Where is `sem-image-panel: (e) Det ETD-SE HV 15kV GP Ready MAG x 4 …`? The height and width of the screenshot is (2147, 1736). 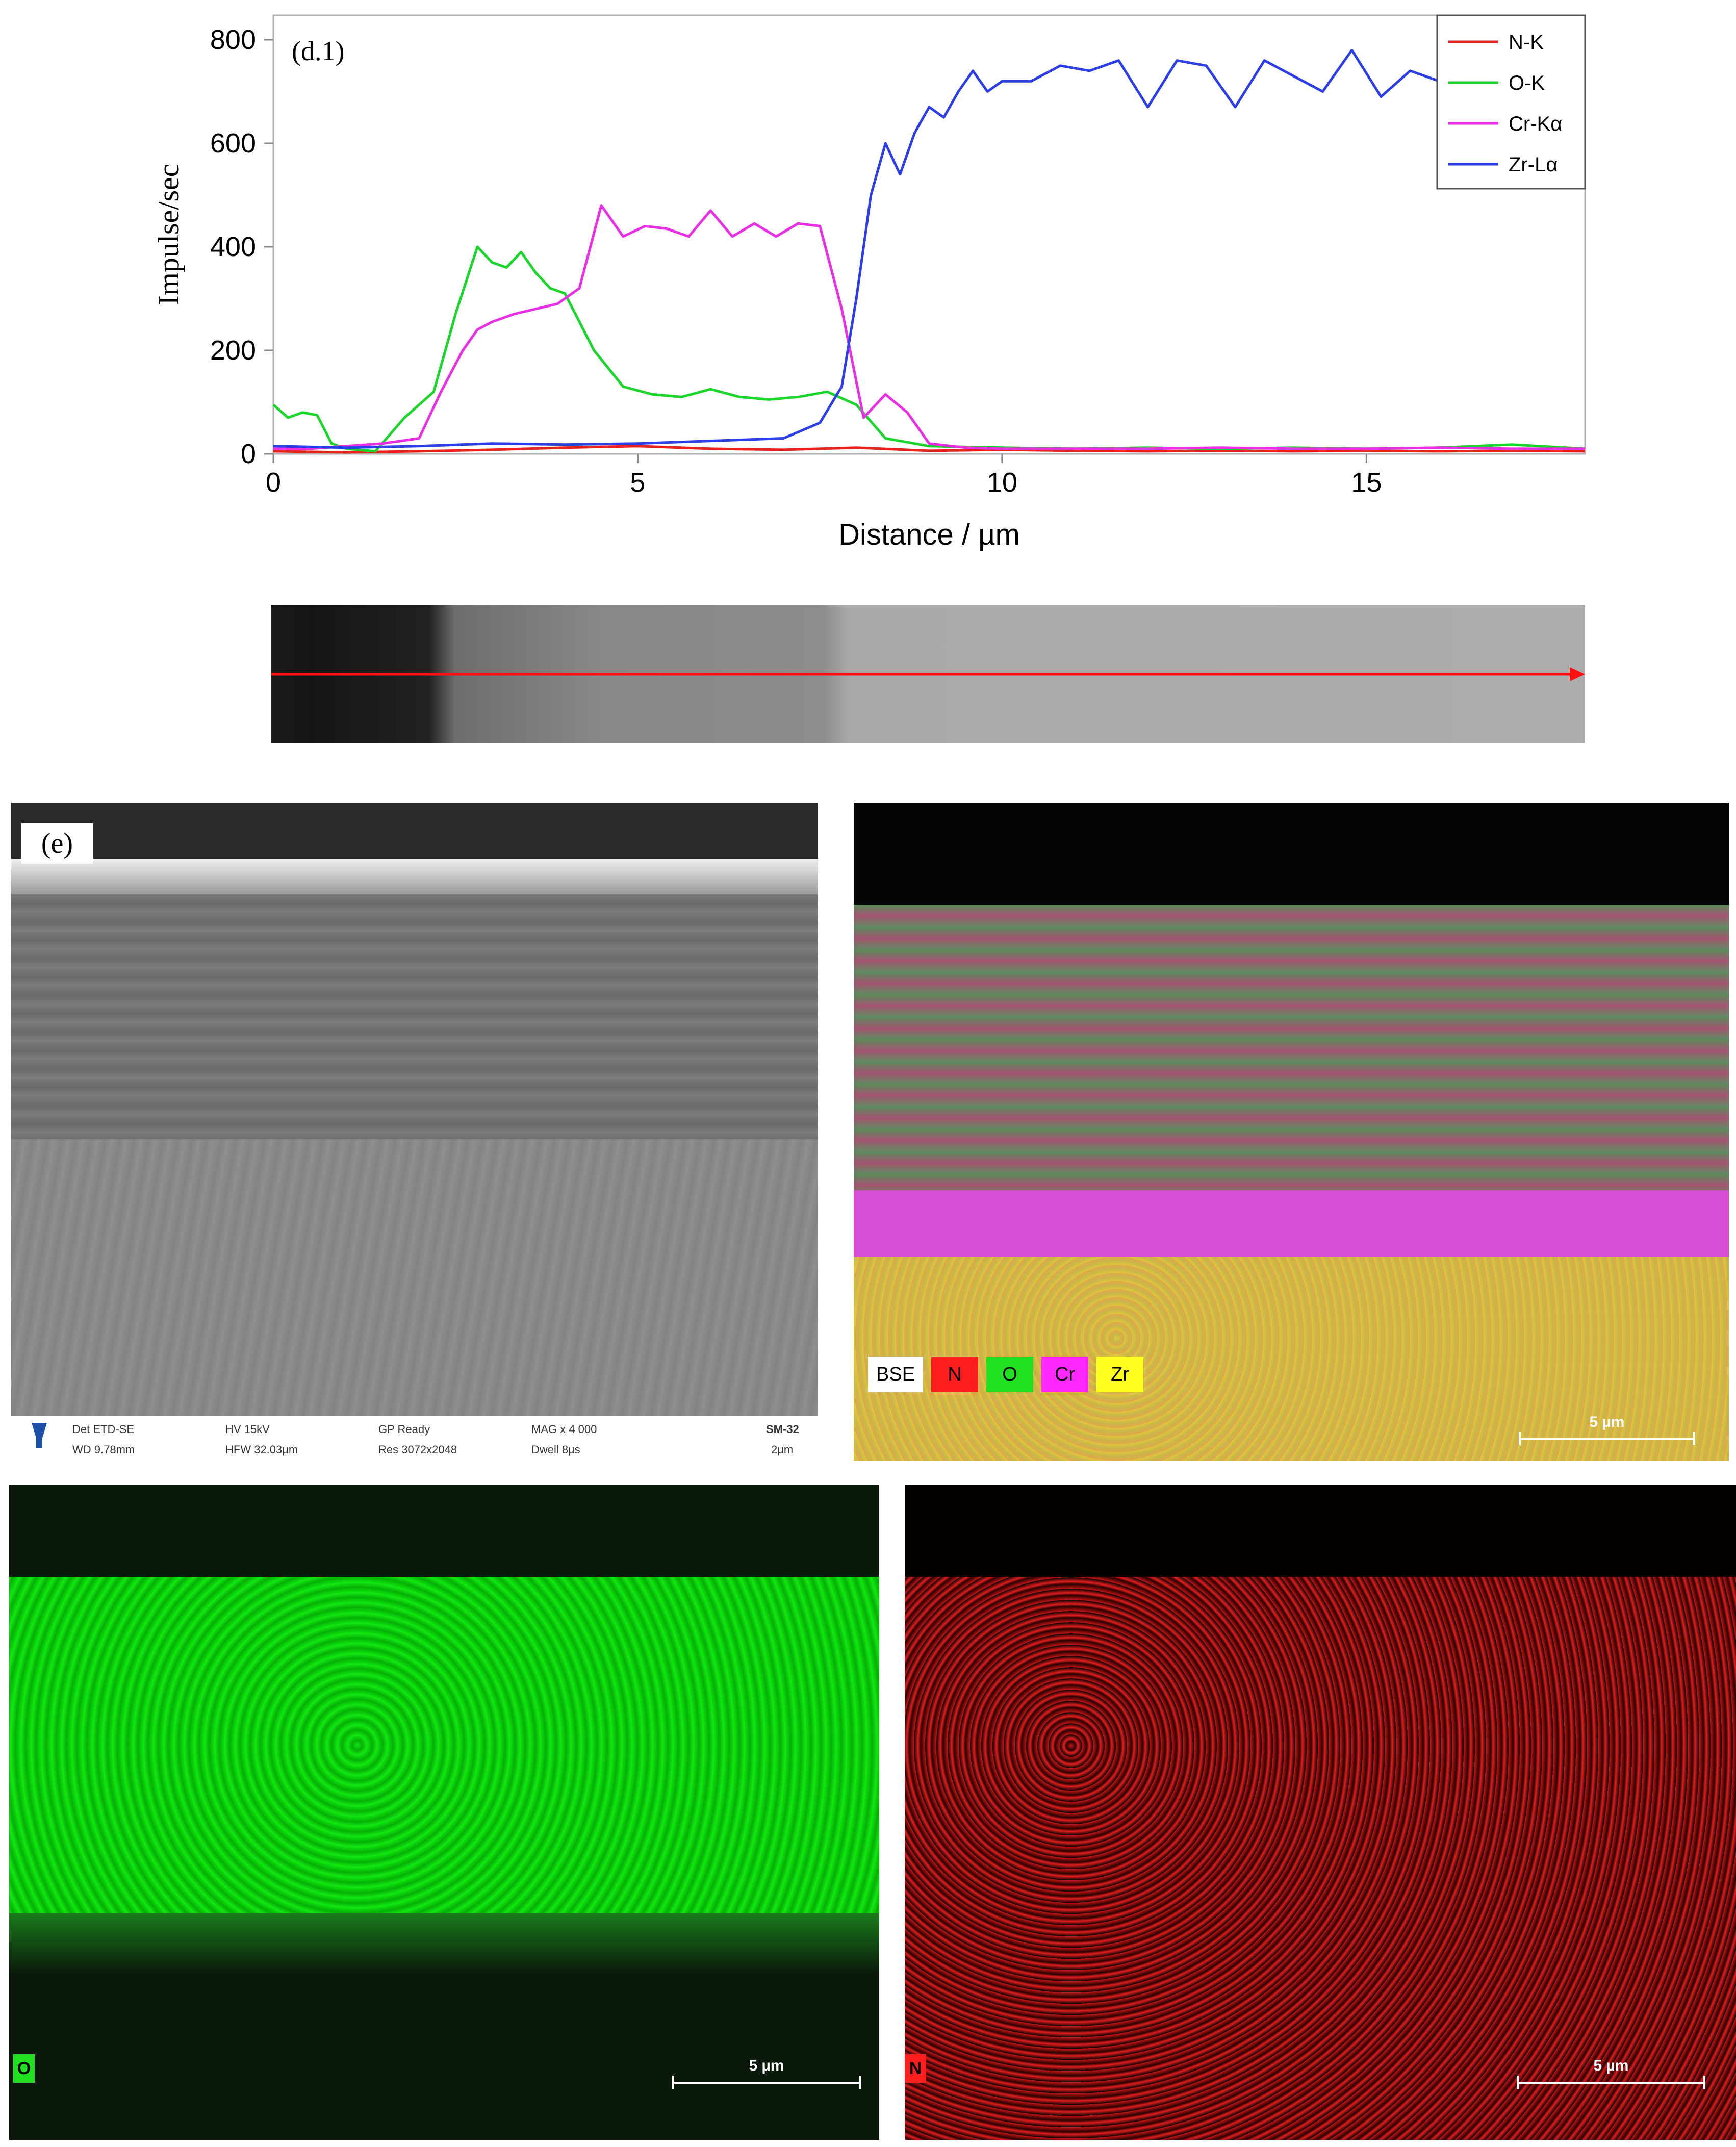
sem-image-panel: (e) Det ETD-SE HV 15kV GP Ready MAG x 4 … is located at coordinates (414, 1132).